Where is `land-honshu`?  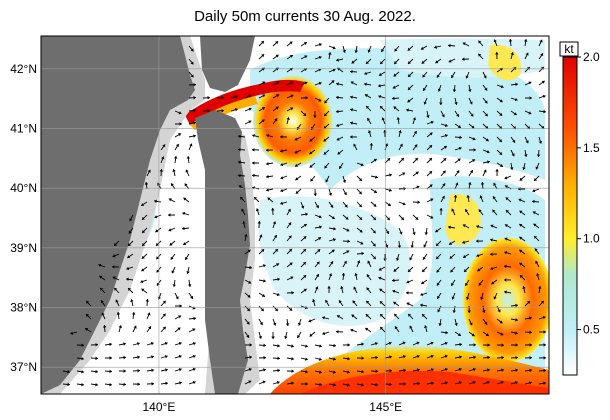 land-honshu is located at coordinates (222, 252).